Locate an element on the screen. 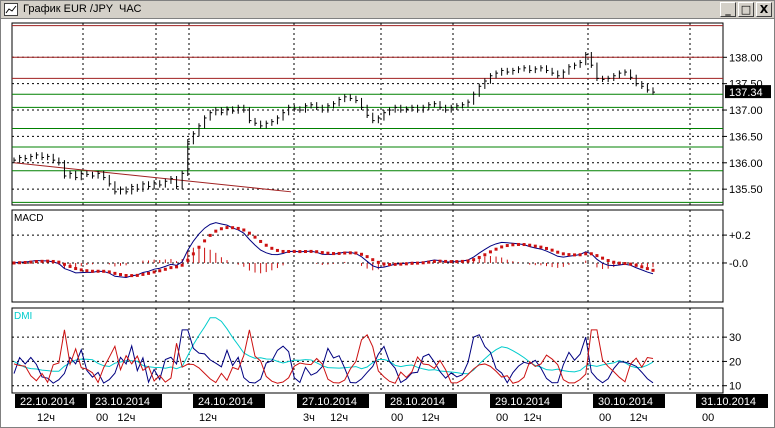 The height and width of the screenshot is (428, 775). minimize-button: _ is located at coordinates (728, 9).